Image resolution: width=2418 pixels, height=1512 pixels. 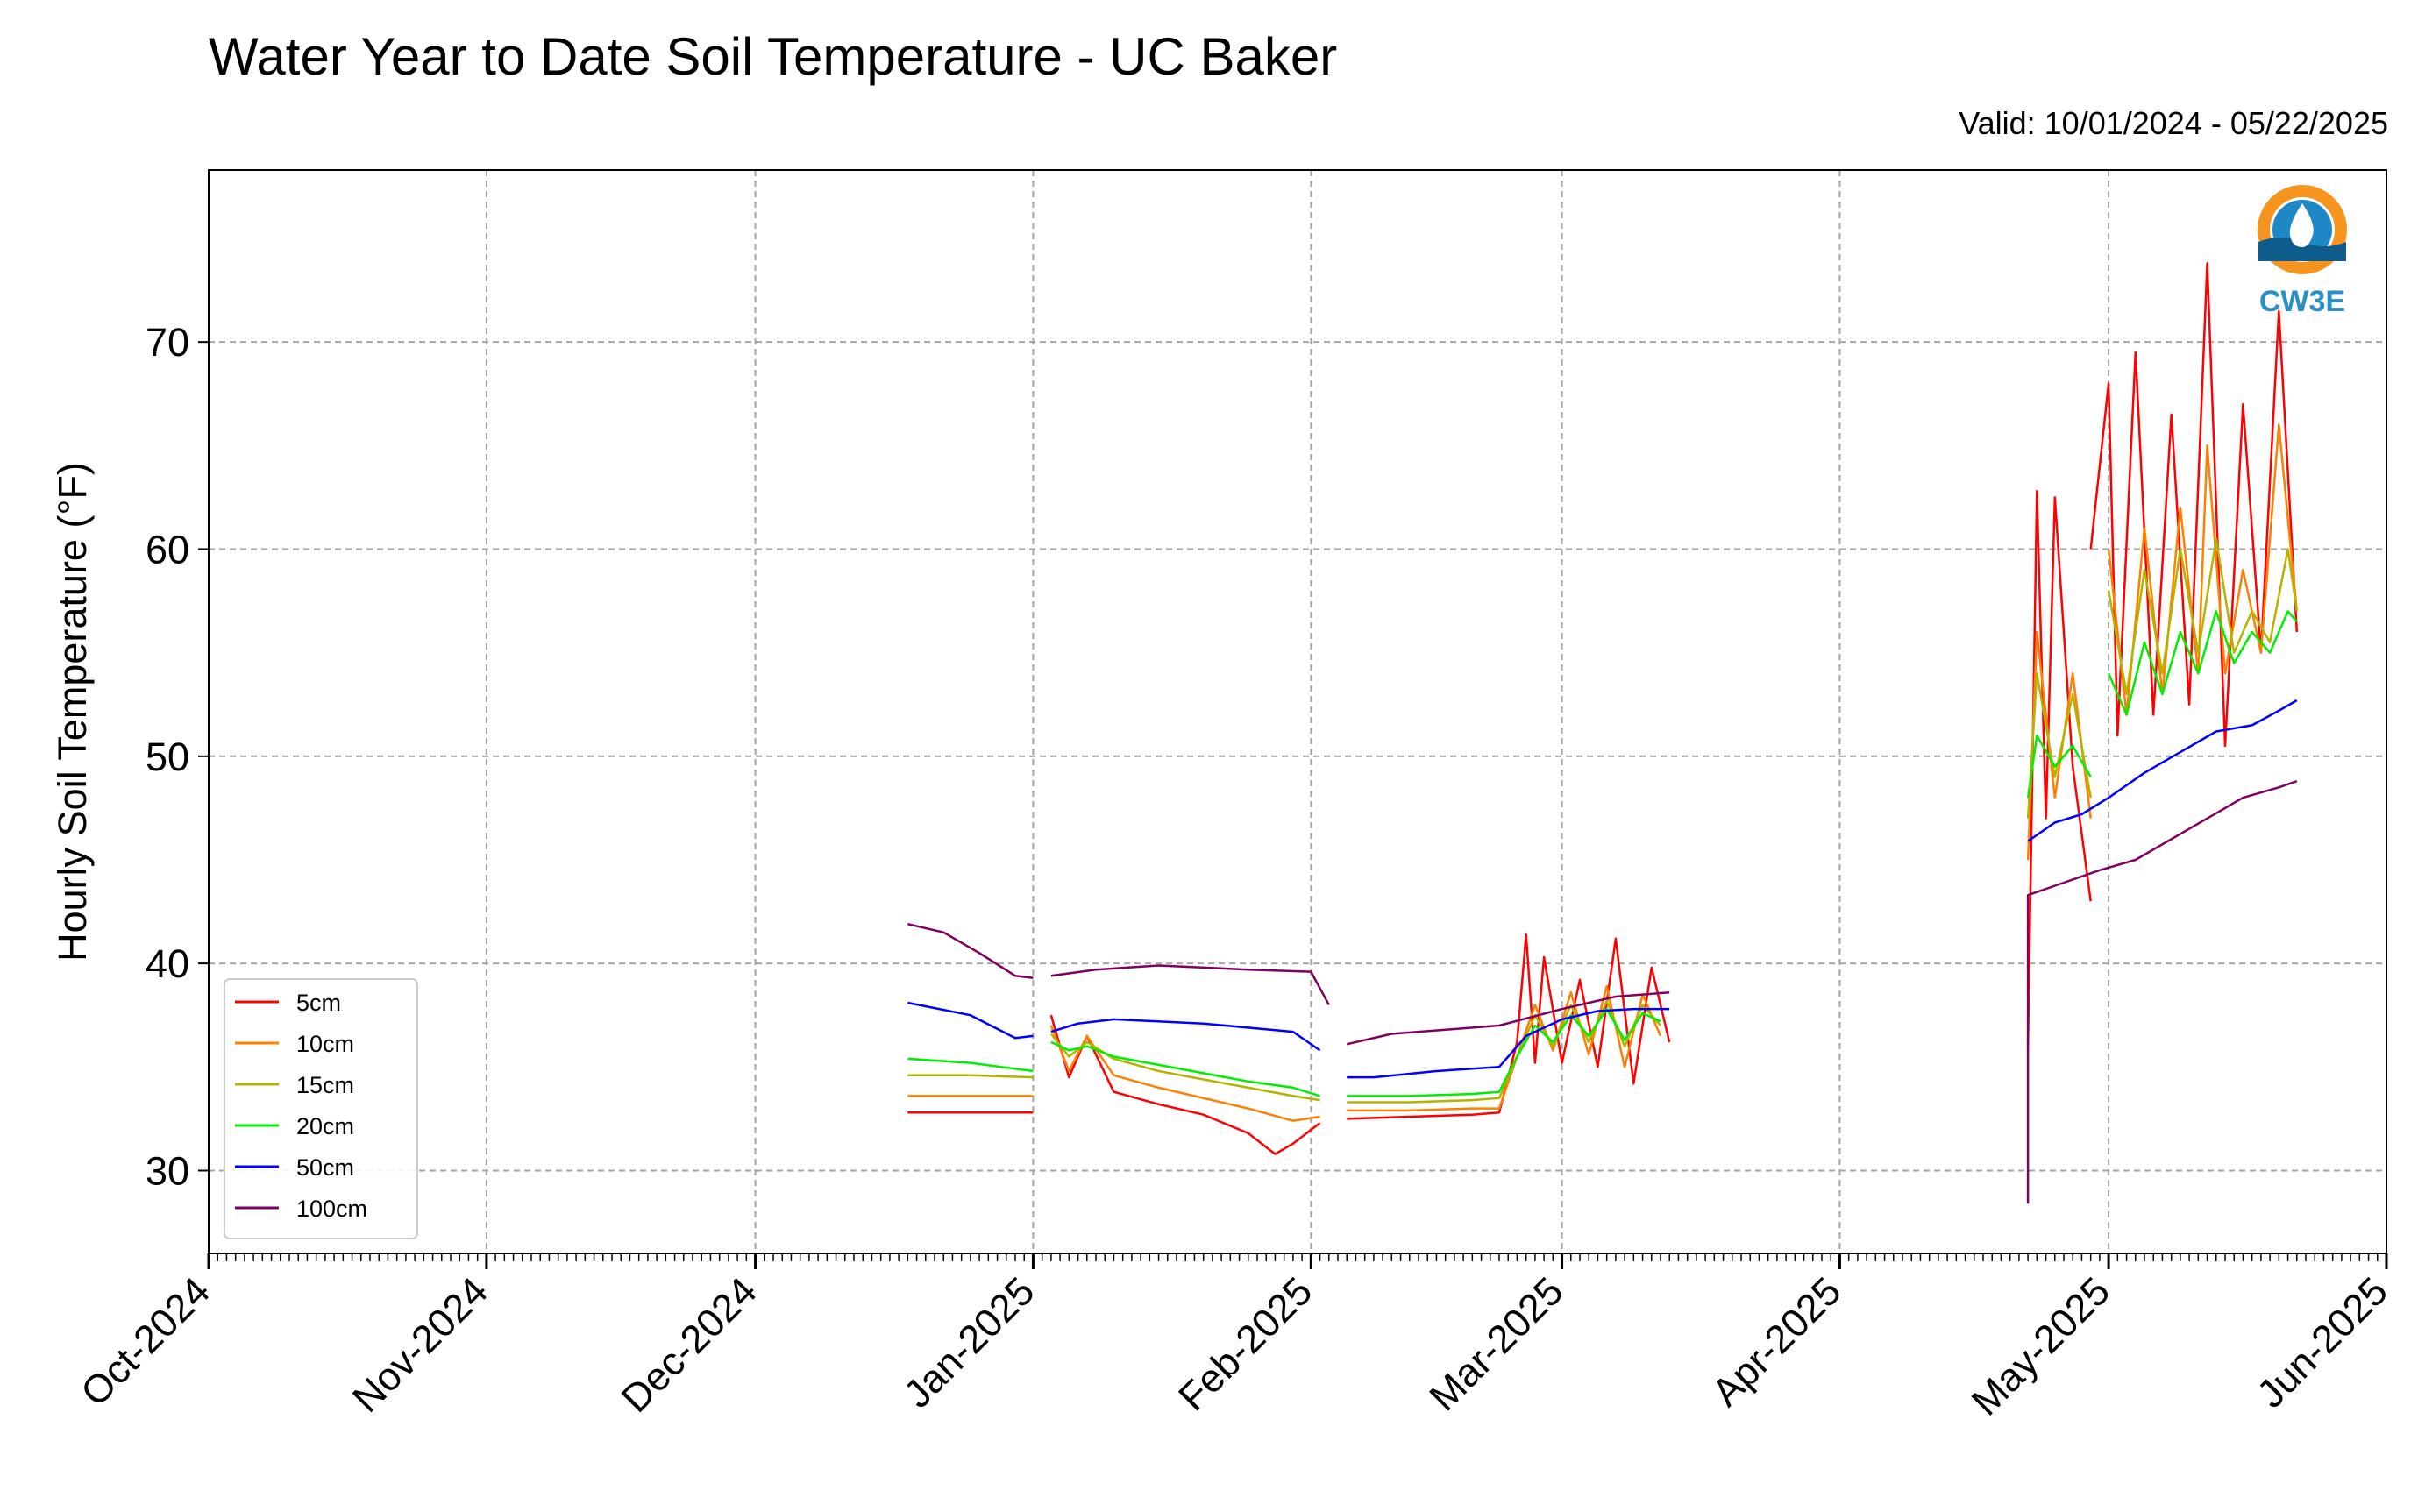 What do you see at coordinates (1245, 1343) in the screenshot?
I see `x-tick-label: Feb-2025` at bounding box center [1245, 1343].